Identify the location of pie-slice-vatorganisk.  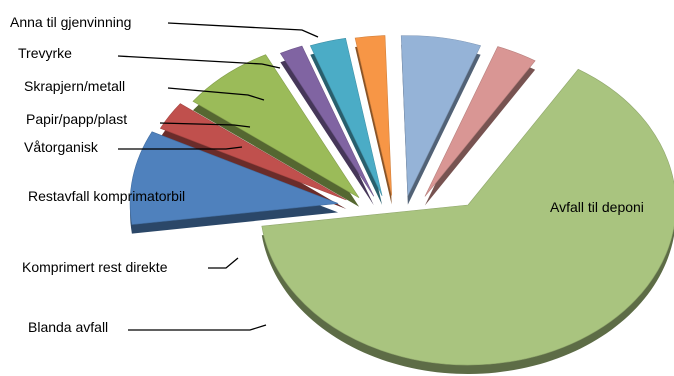
(327, 121).